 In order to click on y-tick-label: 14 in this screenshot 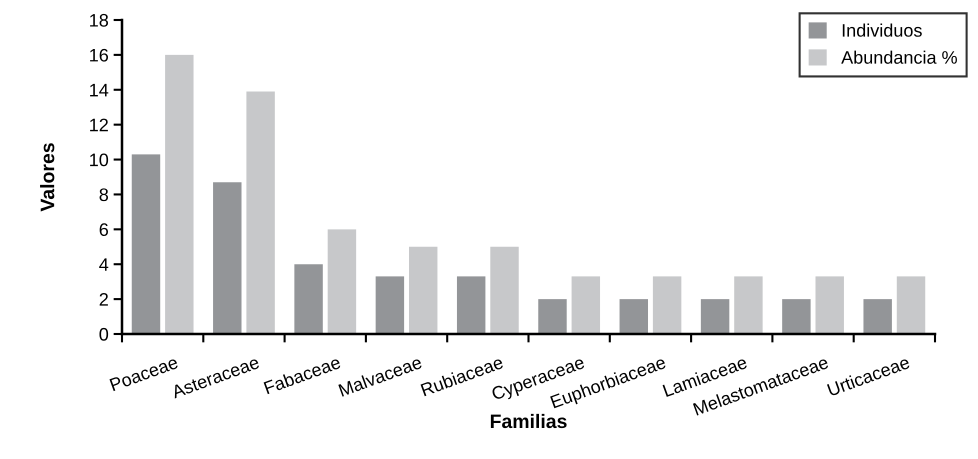, I will do `click(99, 90)`.